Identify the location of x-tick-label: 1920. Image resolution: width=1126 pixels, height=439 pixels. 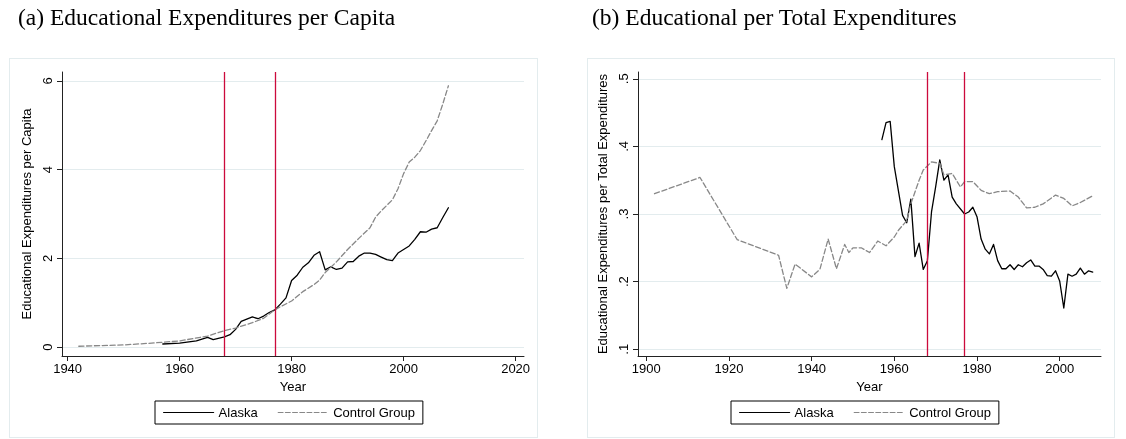
(729, 368).